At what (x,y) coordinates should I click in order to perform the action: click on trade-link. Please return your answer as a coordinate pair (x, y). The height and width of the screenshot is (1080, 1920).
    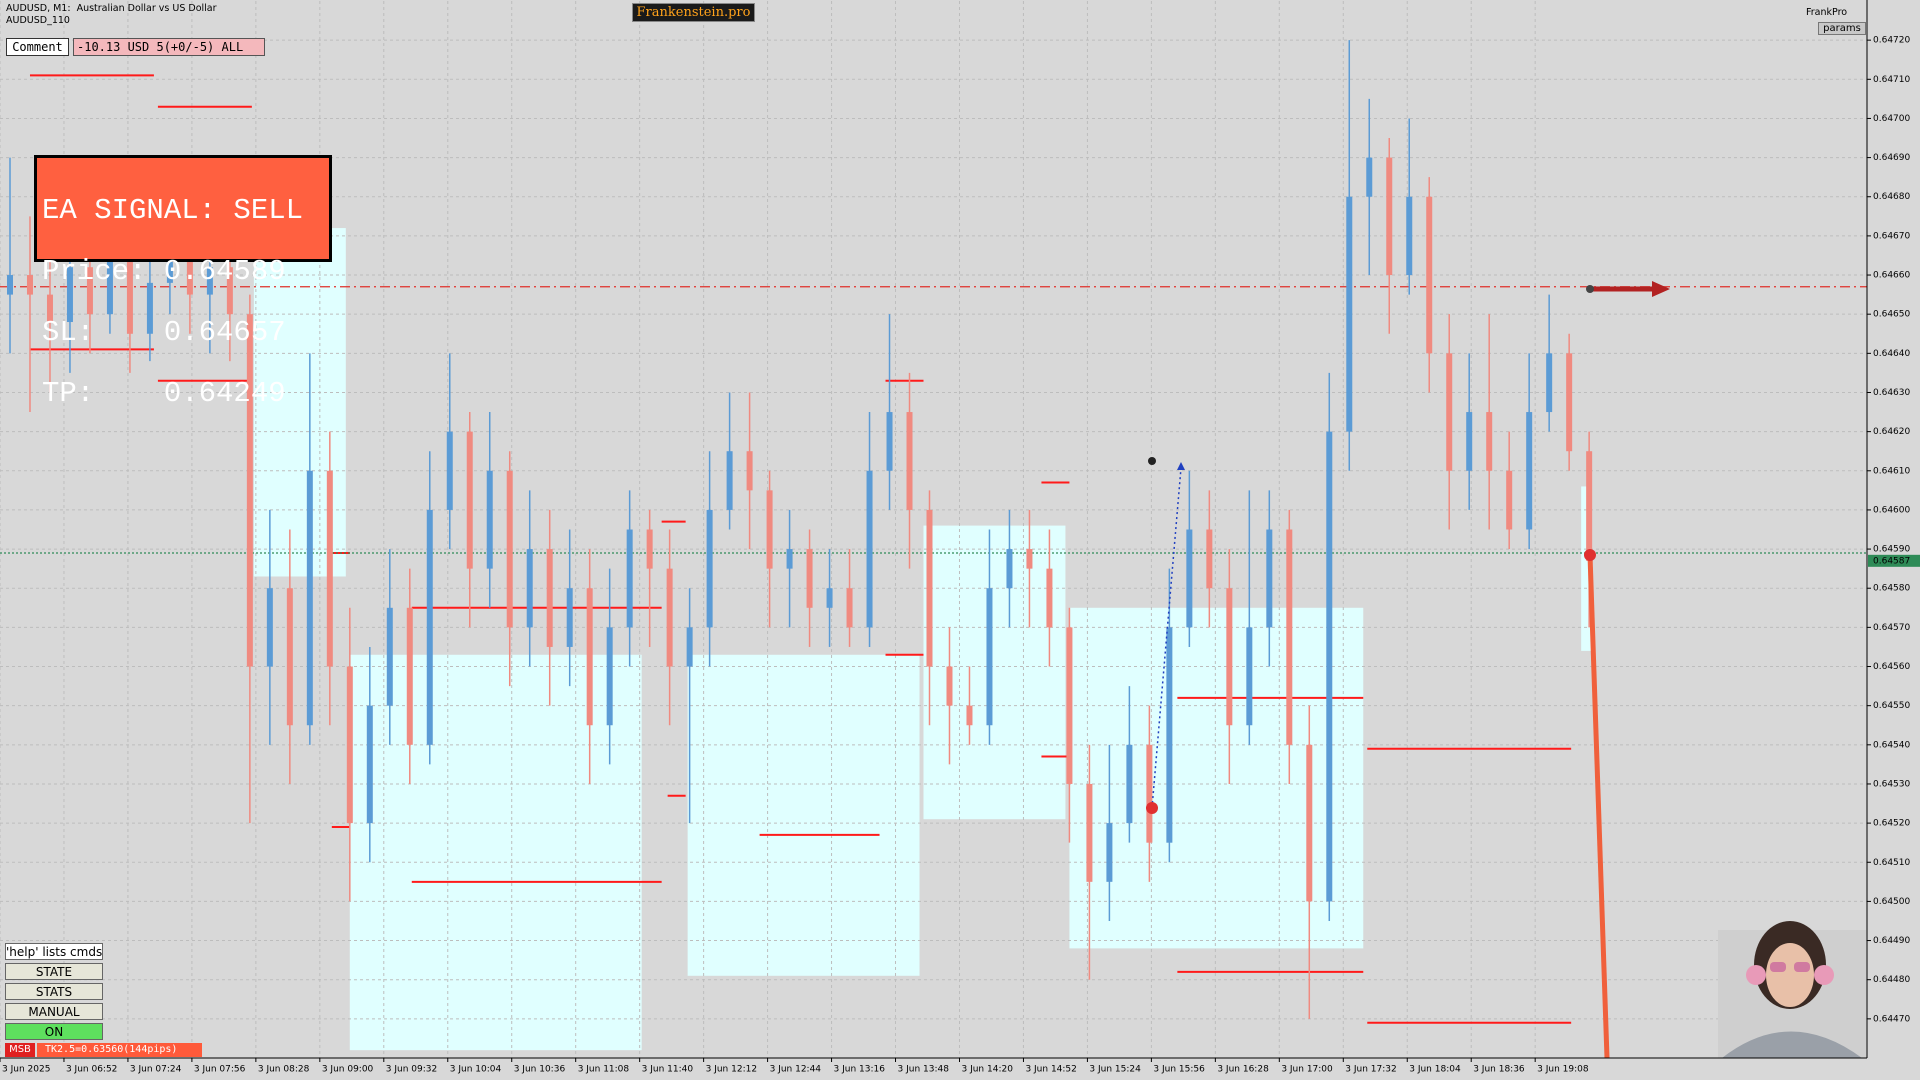
    Looking at the image, I should click on (1166, 638).